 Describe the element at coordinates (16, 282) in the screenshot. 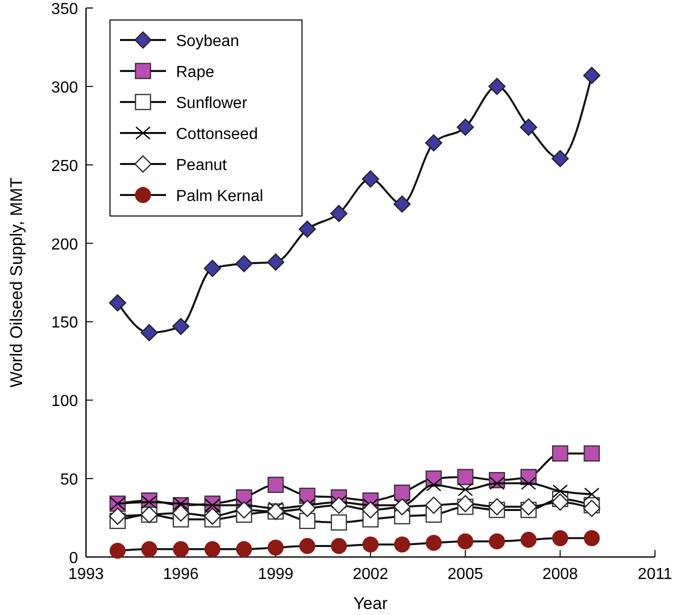

I see `y-axis-title: World Oilseed Supply, MMT` at that location.